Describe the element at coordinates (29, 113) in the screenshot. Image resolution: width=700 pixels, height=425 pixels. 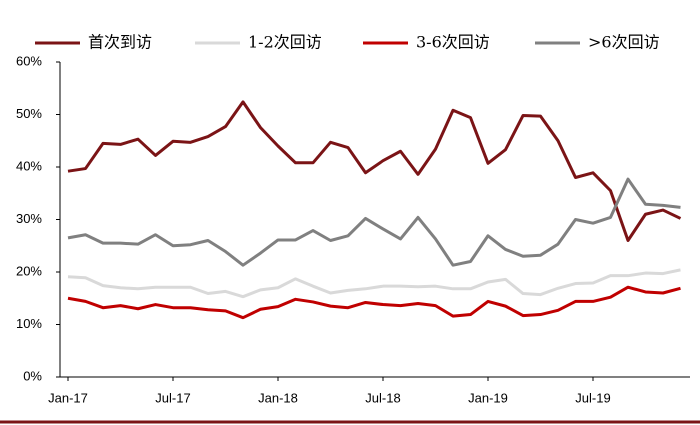
I see `y-tick-label: 50%` at that location.